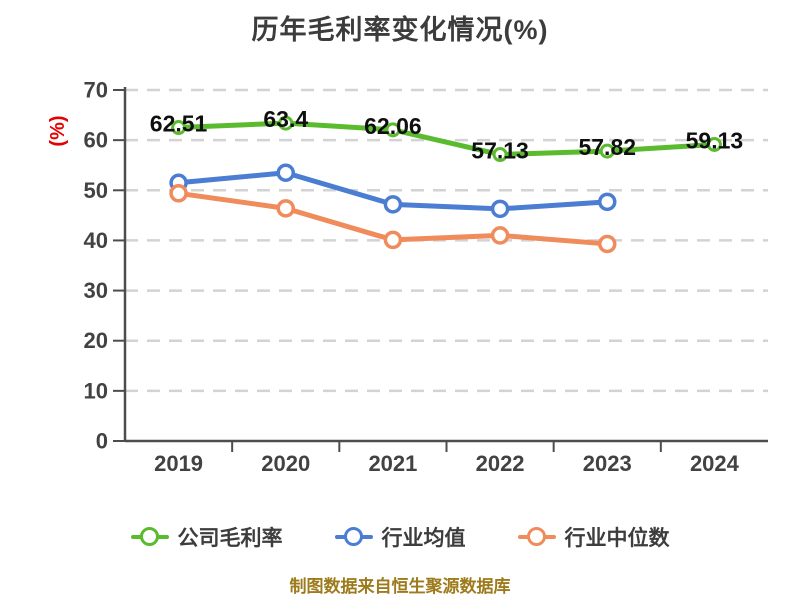  What do you see at coordinates (179, 124) in the screenshot?
I see `svg-text: 62.51` at bounding box center [179, 124].